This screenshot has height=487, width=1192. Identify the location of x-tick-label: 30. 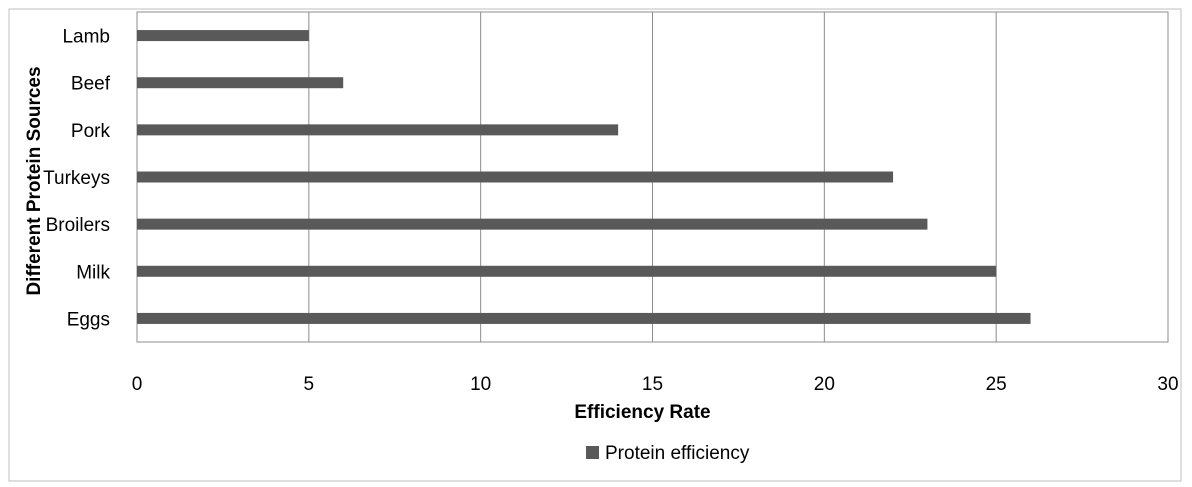
(1167, 384).